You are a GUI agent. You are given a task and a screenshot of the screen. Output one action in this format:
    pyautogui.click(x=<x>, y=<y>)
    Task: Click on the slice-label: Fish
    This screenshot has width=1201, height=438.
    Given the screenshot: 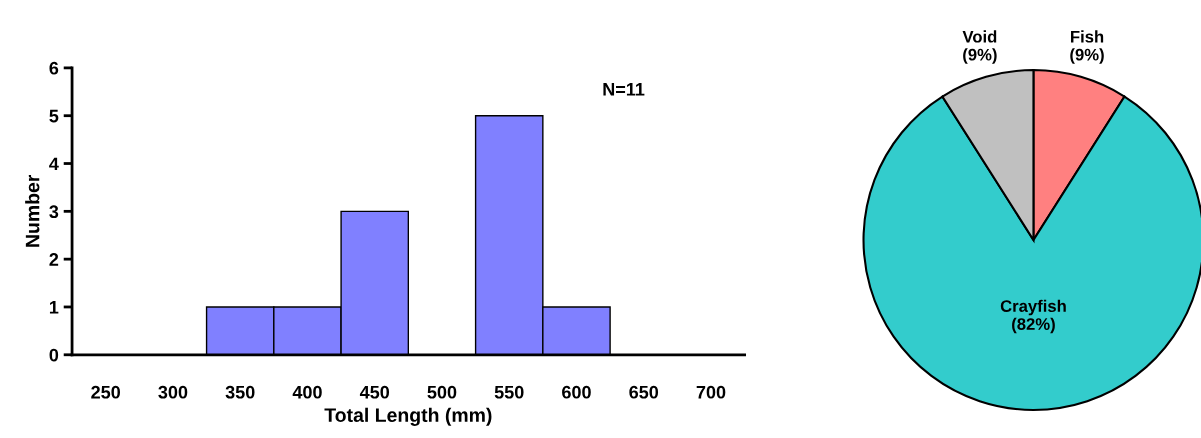 What is the action you would take?
    pyautogui.click(x=1087, y=36)
    